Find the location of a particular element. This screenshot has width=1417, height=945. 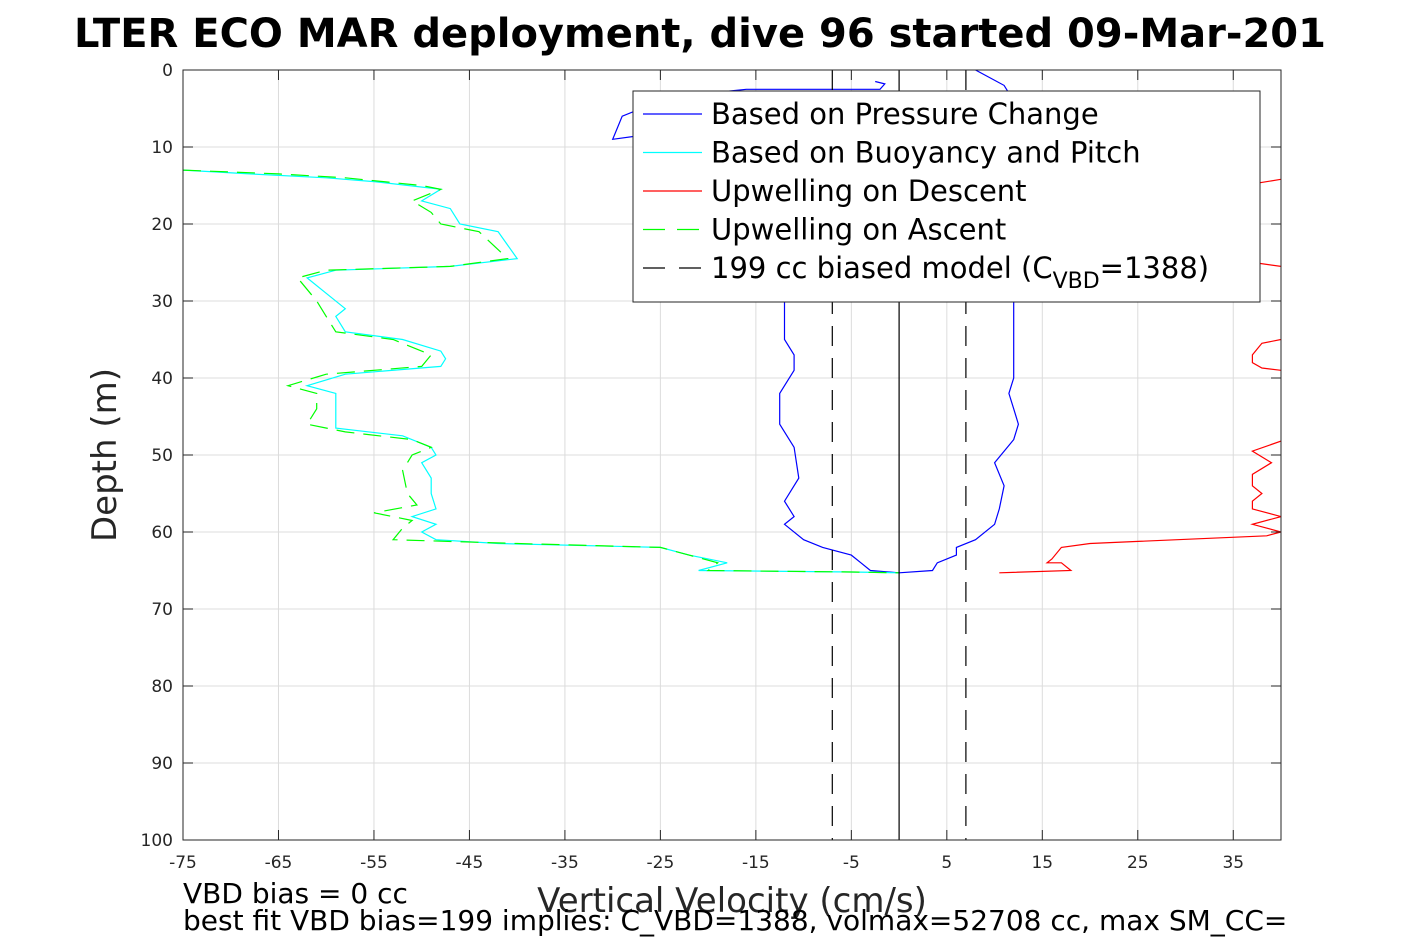

x-tick-label: 5 is located at coordinates (946, 863).